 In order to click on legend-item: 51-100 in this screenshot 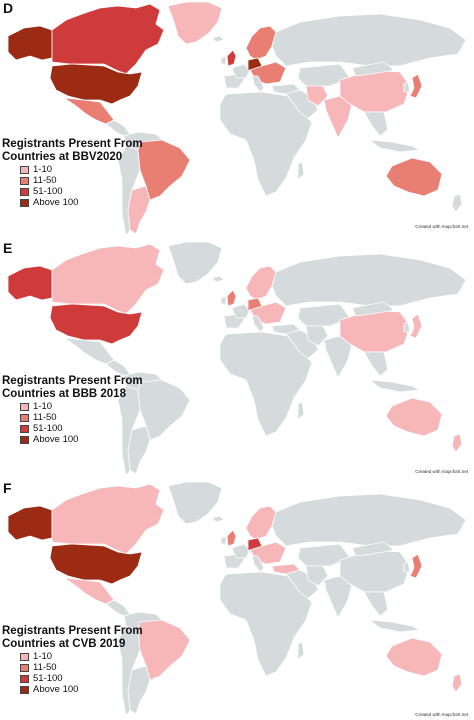, I will do `click(81, 428)`.